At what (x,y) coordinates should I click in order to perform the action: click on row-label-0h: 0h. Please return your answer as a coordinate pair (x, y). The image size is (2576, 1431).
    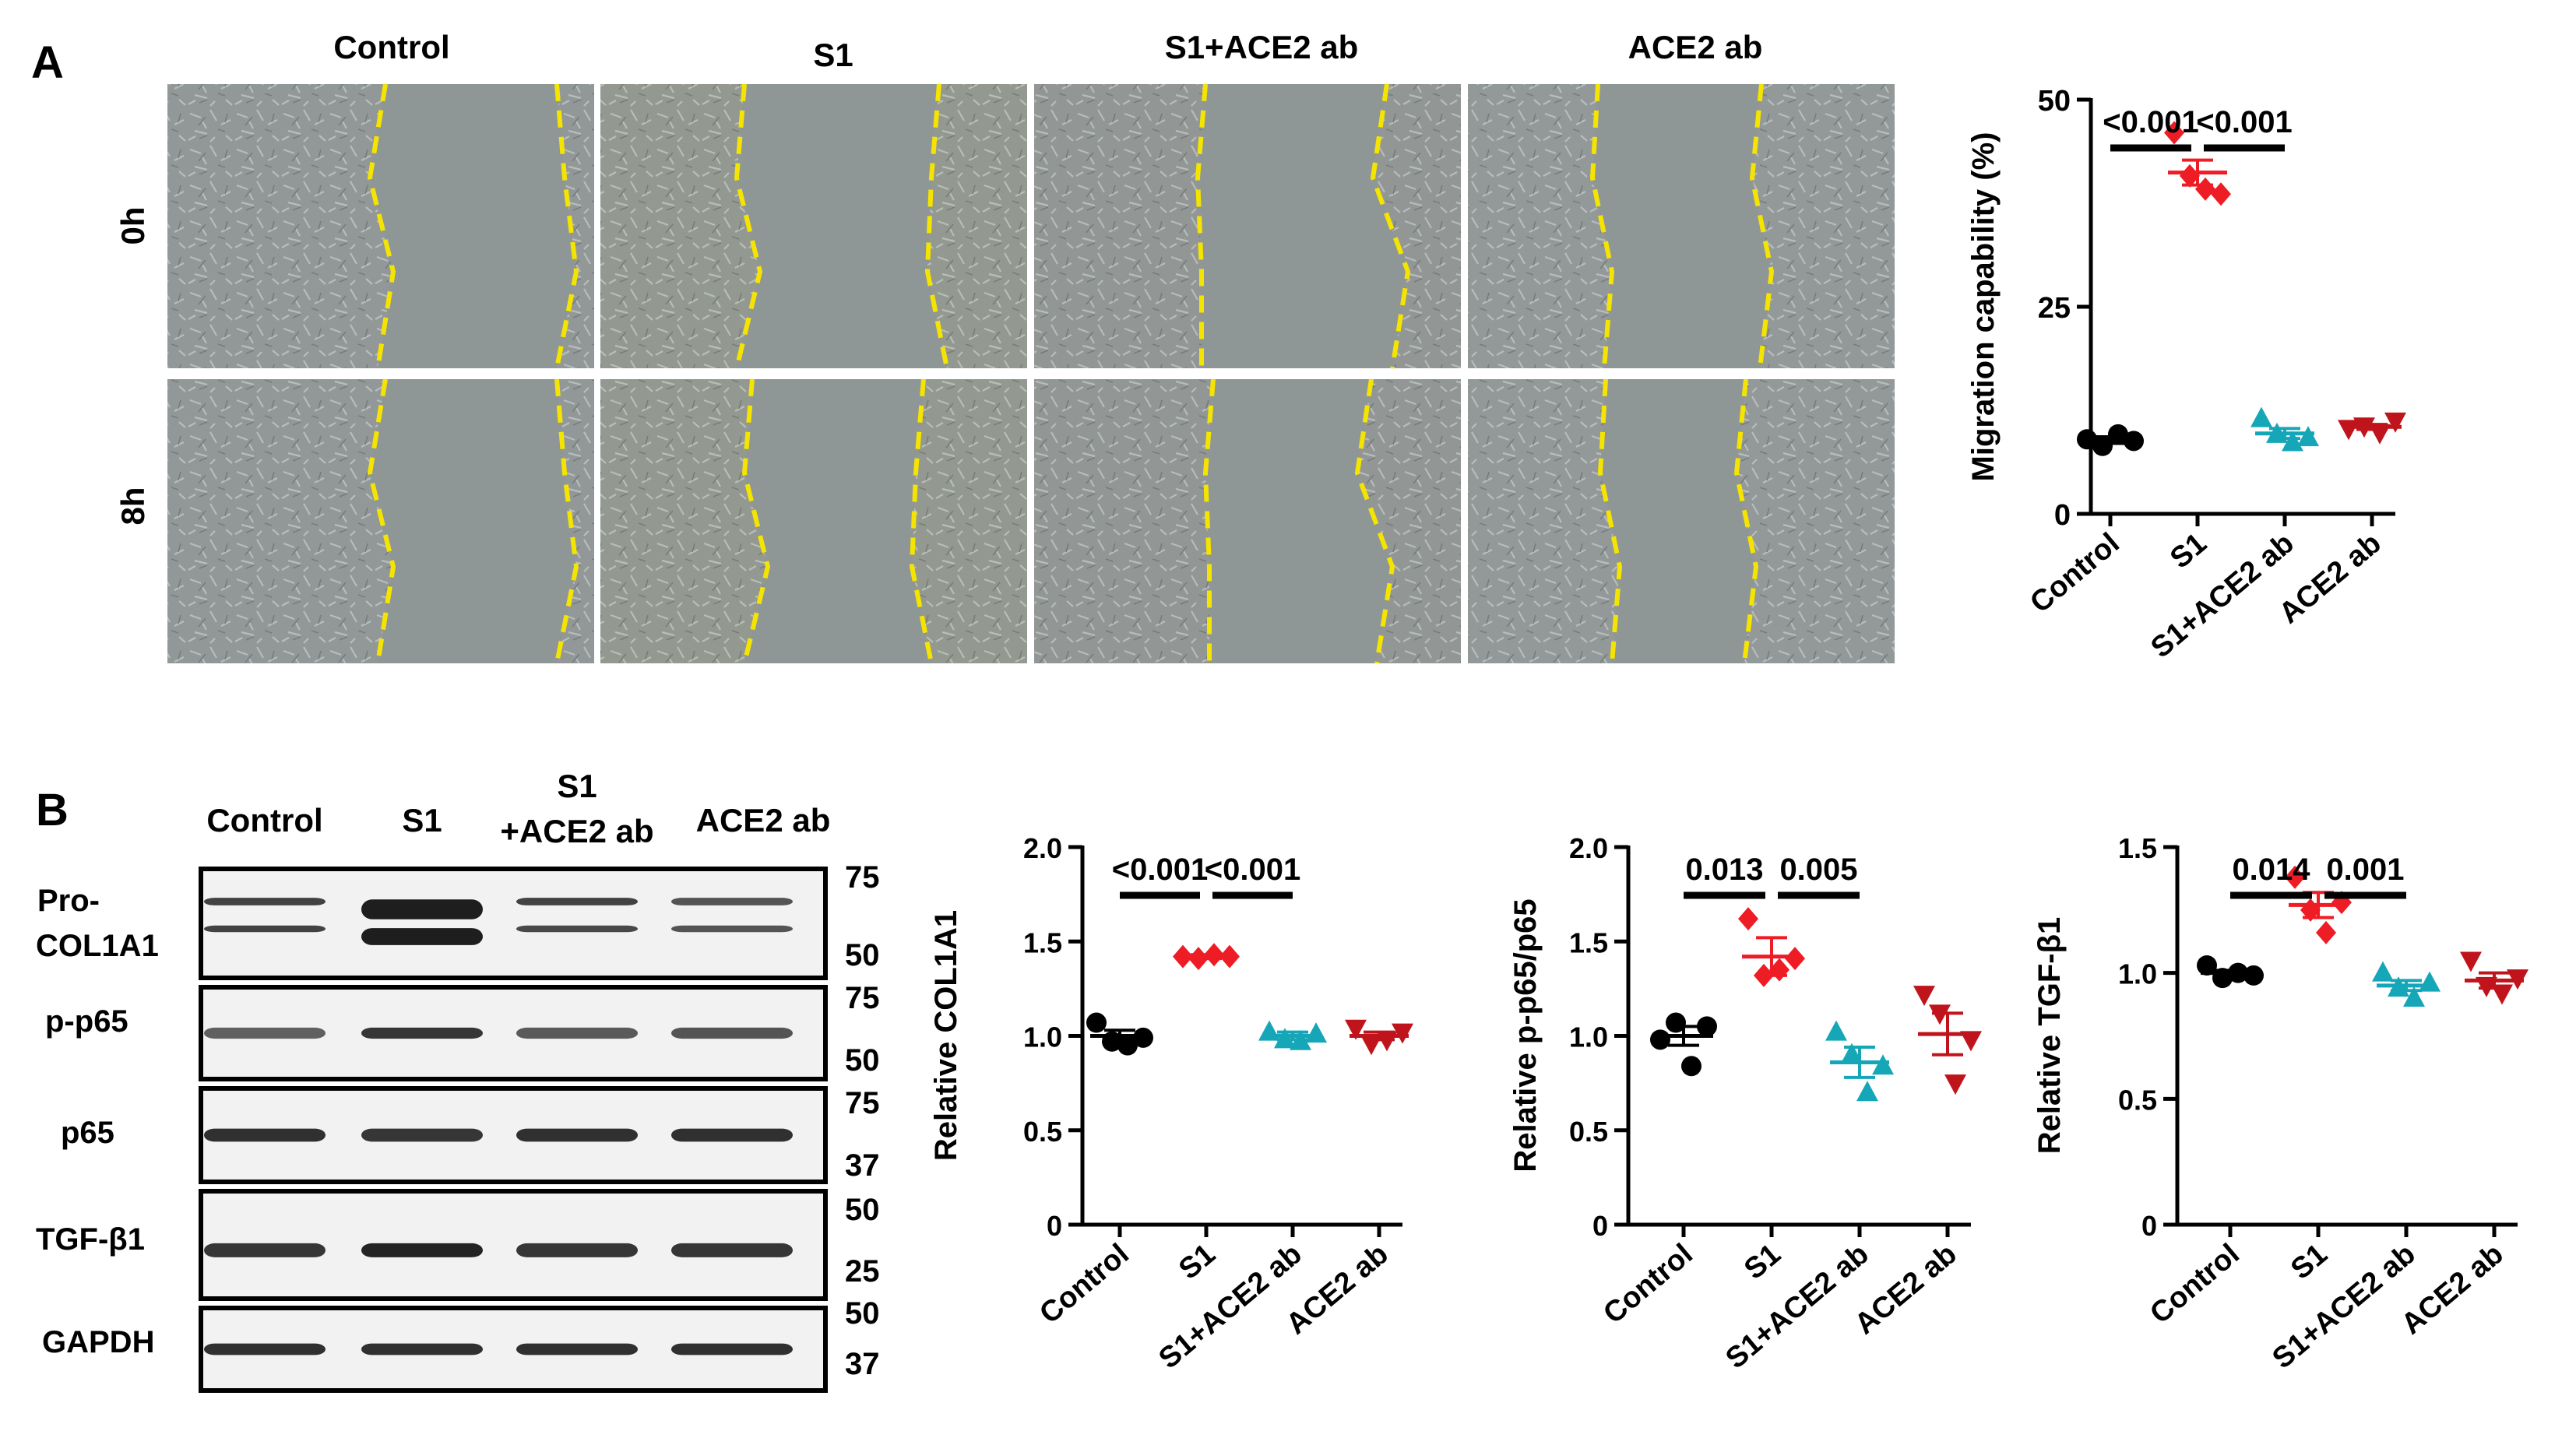
    Looking at the image, I should click on (132, 225).